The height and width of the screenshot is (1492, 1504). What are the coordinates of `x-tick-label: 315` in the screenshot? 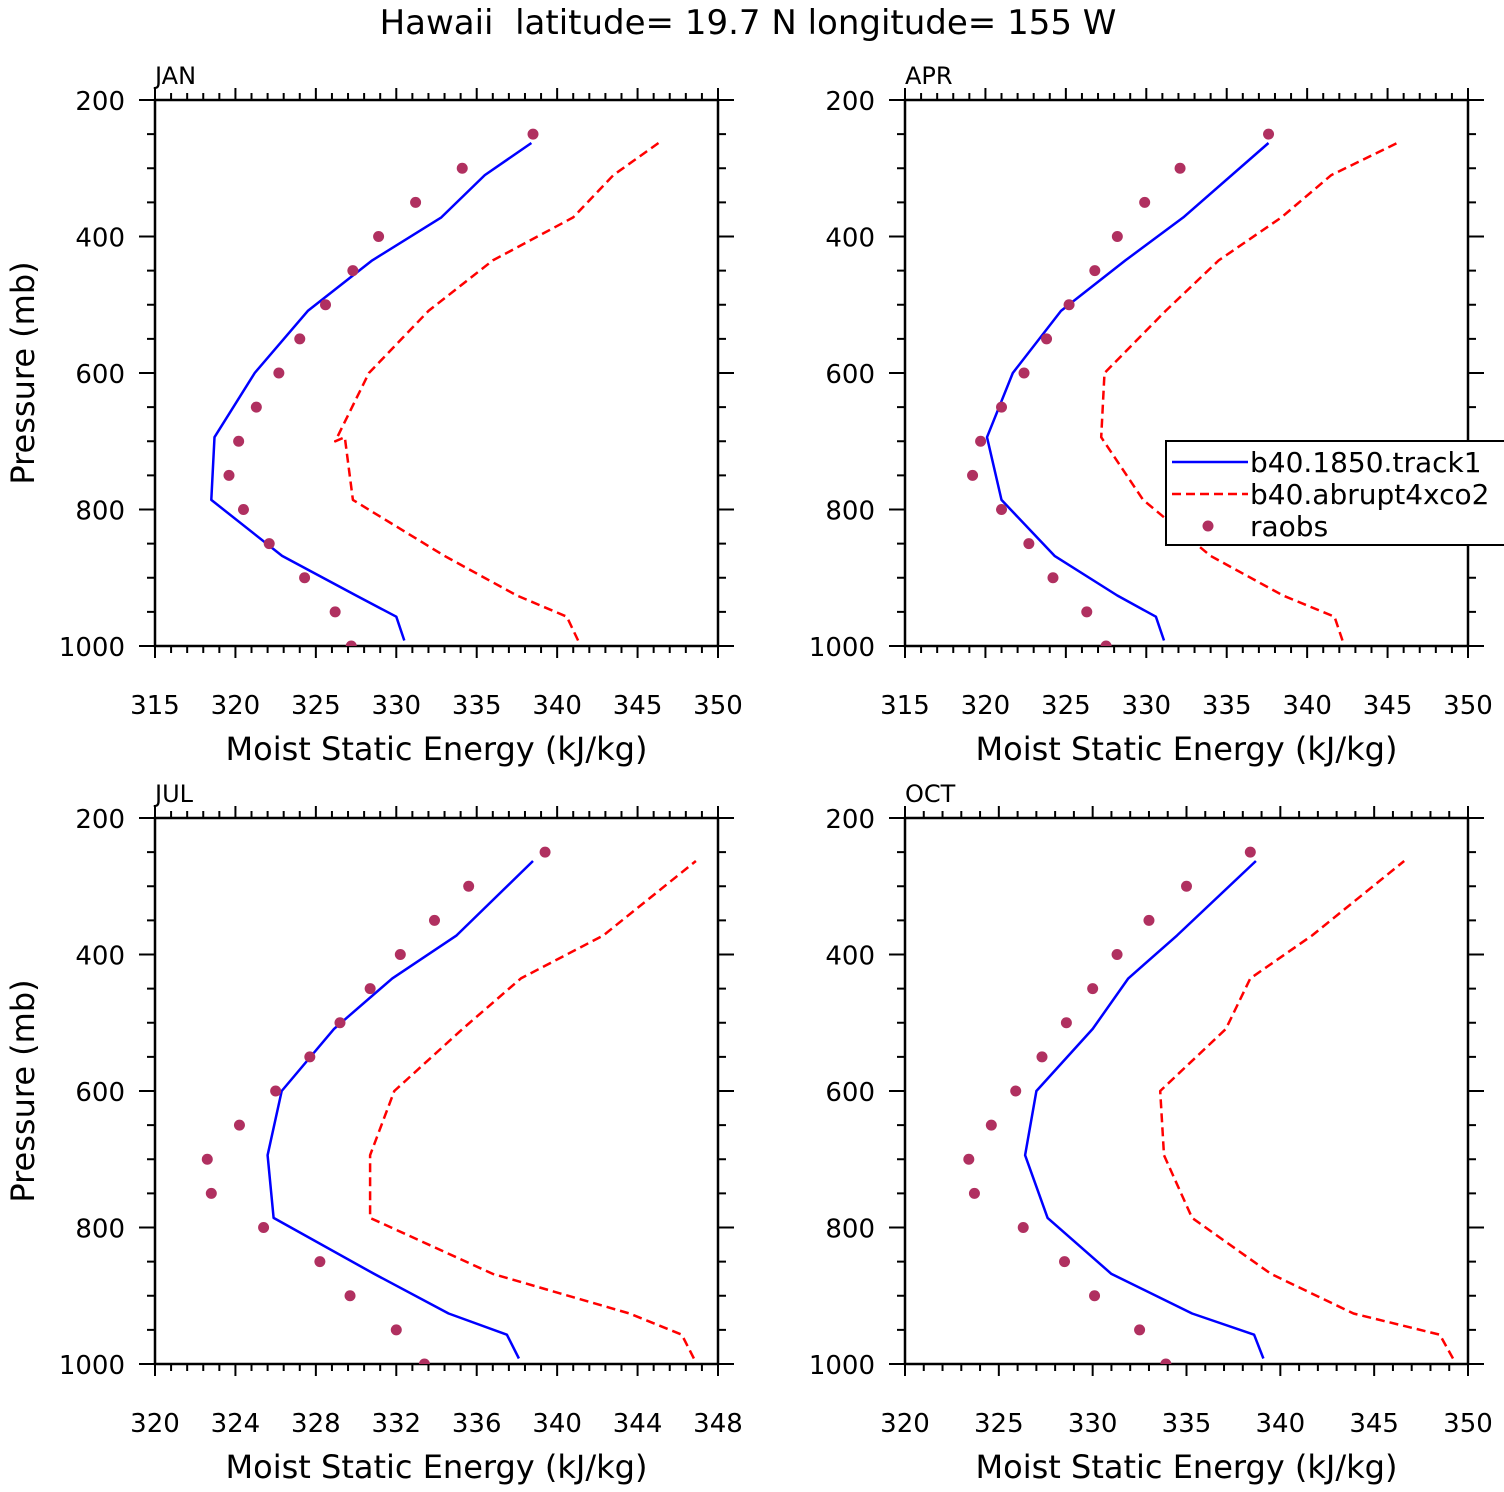 It's located at (155, 706).